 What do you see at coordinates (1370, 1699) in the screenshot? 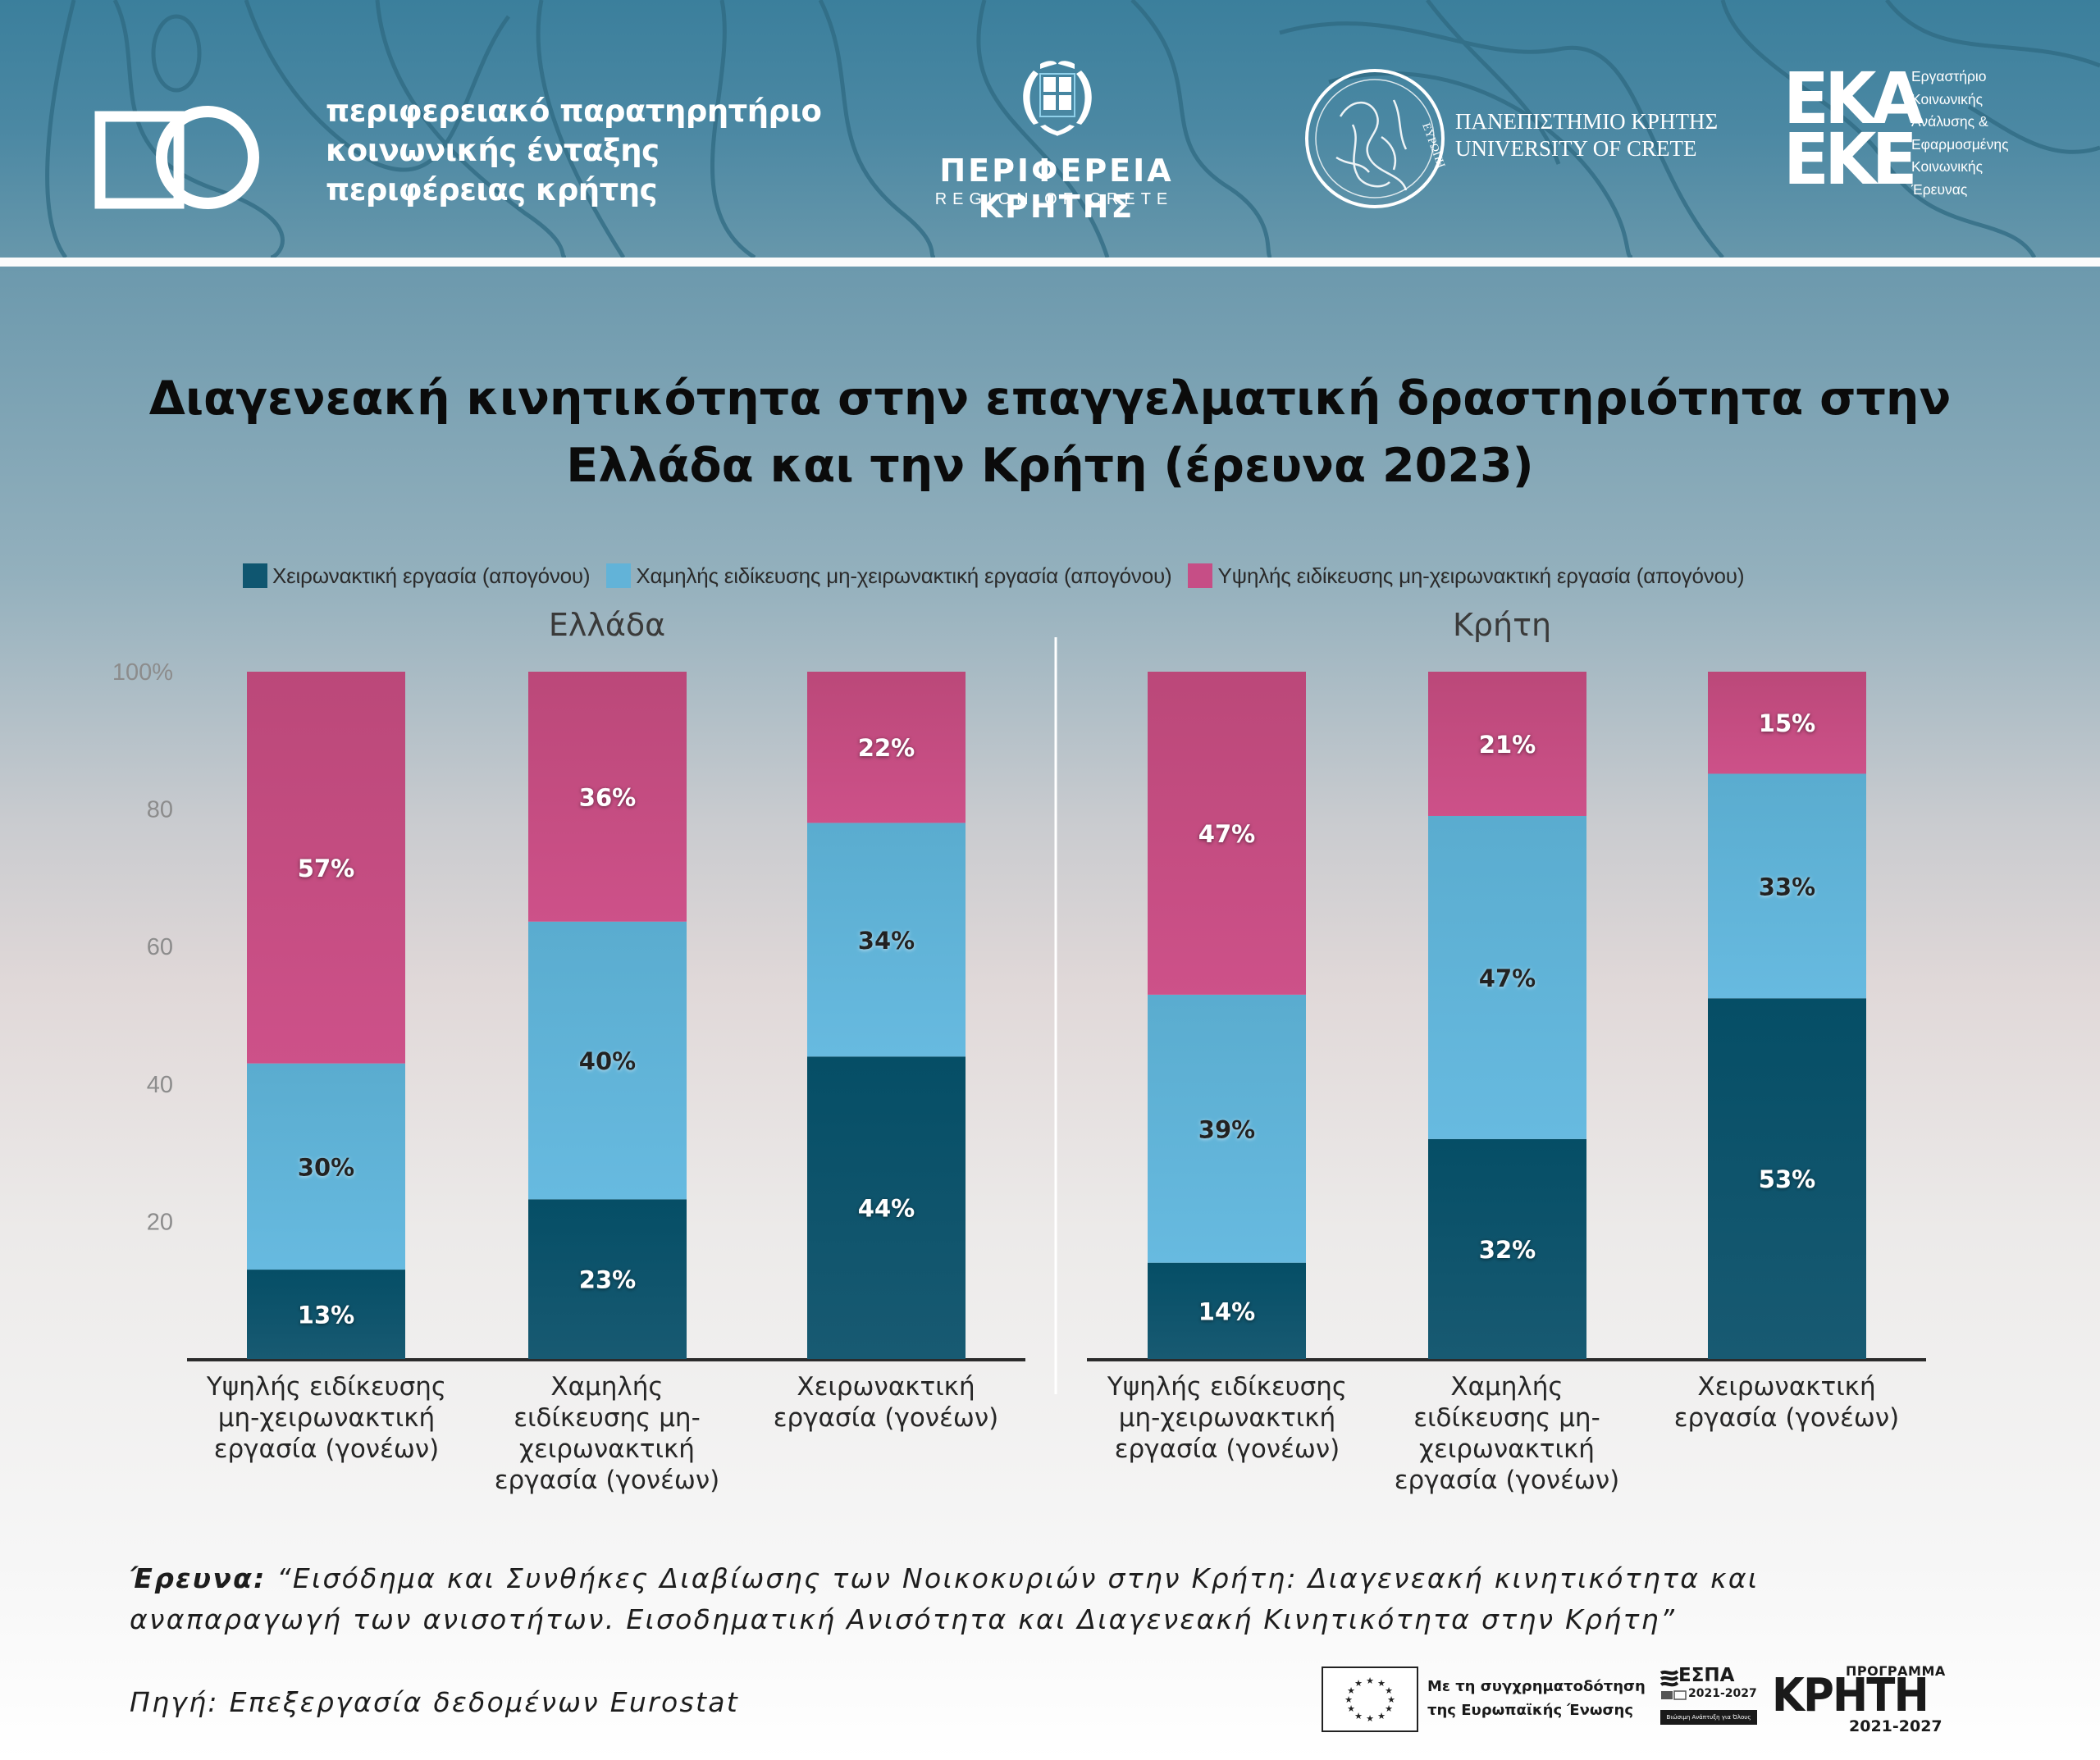
I see `eu-flag-icon: ★ ★ ★ ★ ★ ★ ★ ★ ★ ★ ★ ★` at bounding box center [1370, 1699].